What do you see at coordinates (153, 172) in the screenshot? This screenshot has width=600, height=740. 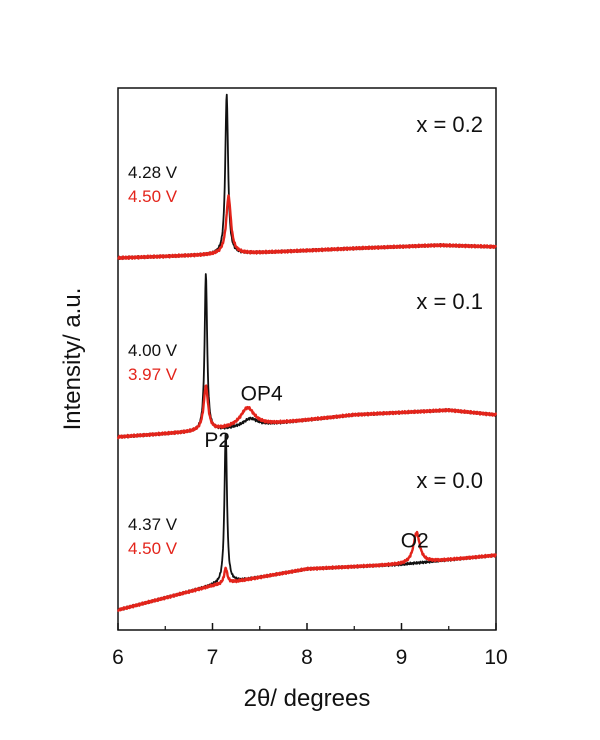 I see `voltage-label: 4.28 V` at bounding box center [153, 172].